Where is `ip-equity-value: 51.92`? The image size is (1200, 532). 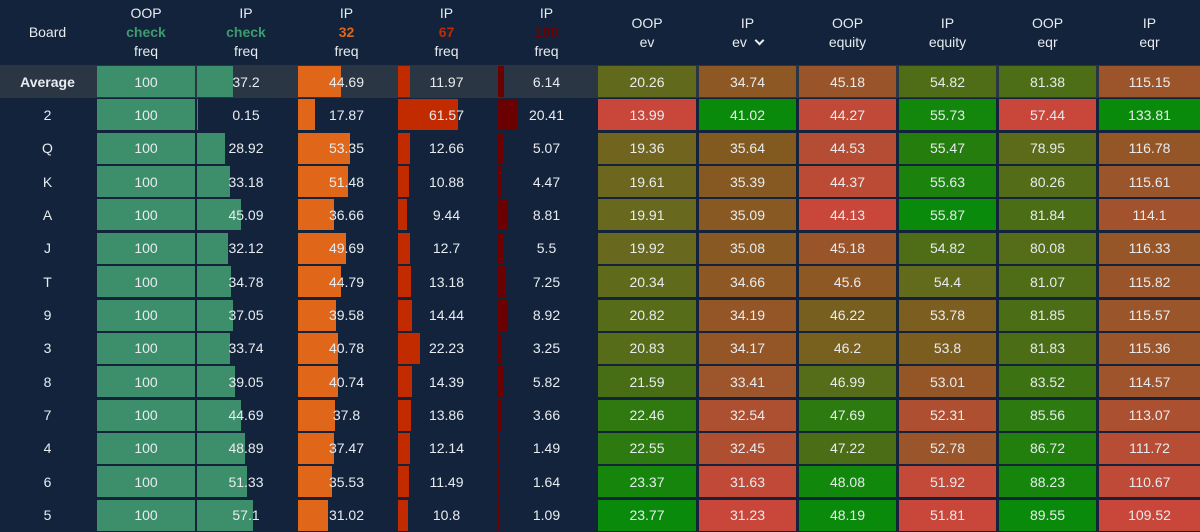
ip-equity-value: 51.92 is located at coordinates (947, 481).